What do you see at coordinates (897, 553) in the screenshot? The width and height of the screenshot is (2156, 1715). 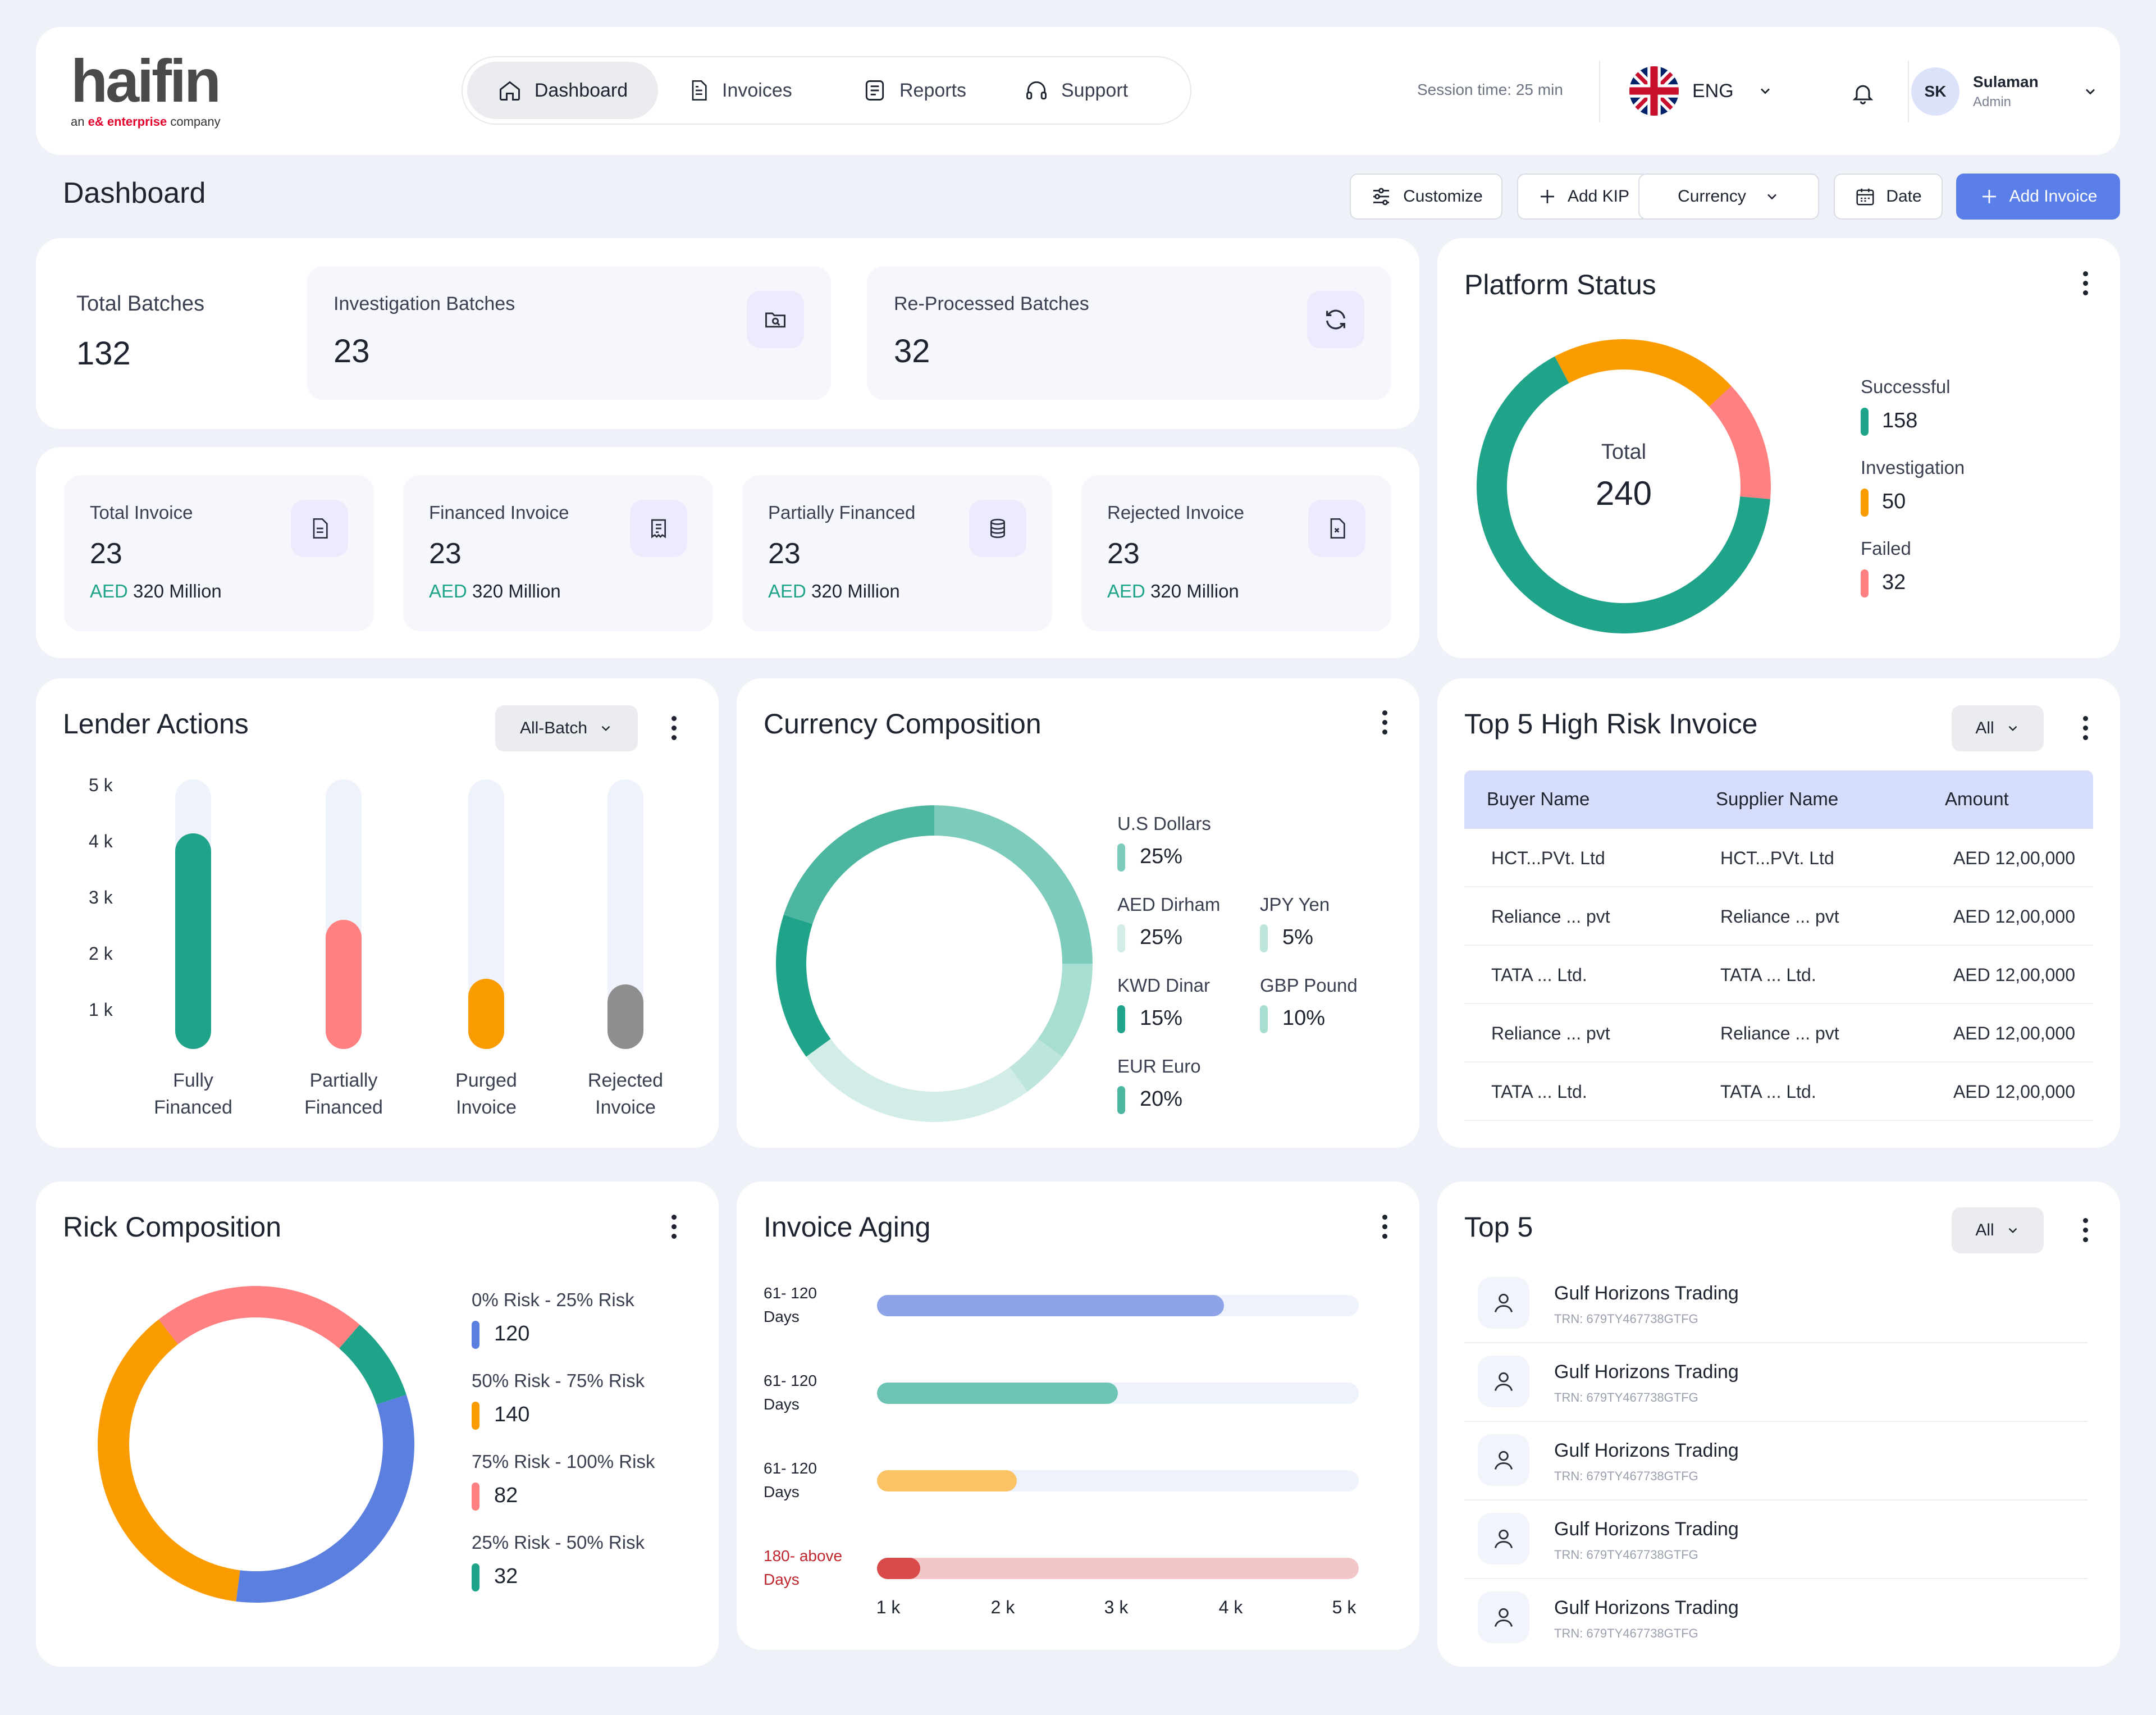 I see `invoice-stat-card: Partially Financed 23 AED 320 Million` at bounding box center [897, 553].